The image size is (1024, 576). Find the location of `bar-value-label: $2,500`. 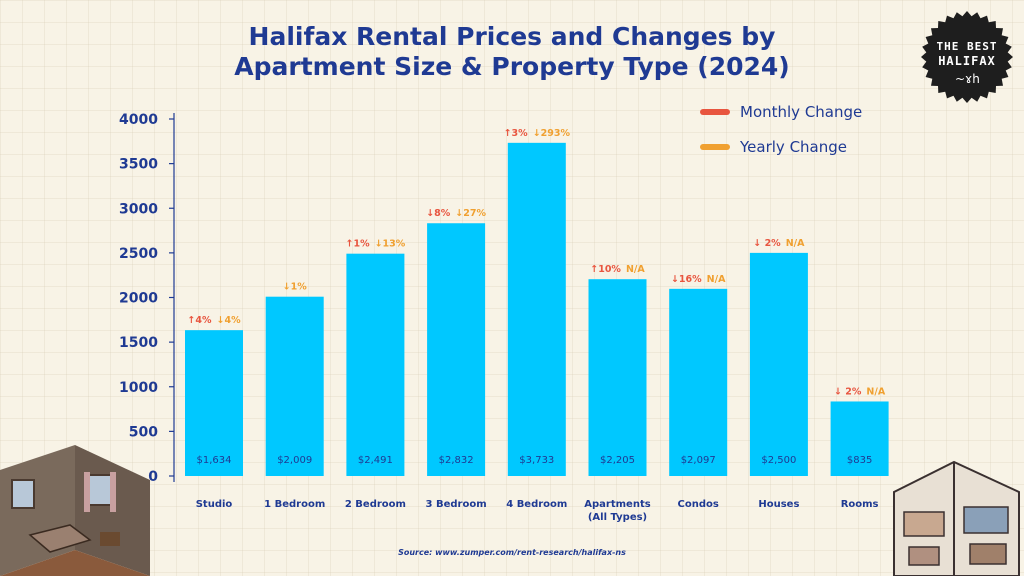

bar-value-label: $2,500 is located at coordinates (778, 460).